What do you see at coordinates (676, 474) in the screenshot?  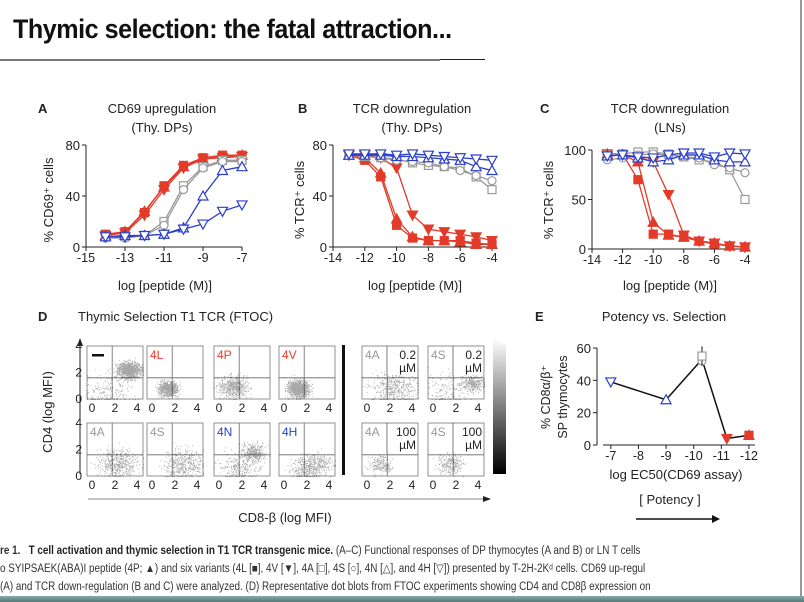 I see `panel-e-xlabel: log EC50(CD69 assay)` at bounding box center [676, 474].